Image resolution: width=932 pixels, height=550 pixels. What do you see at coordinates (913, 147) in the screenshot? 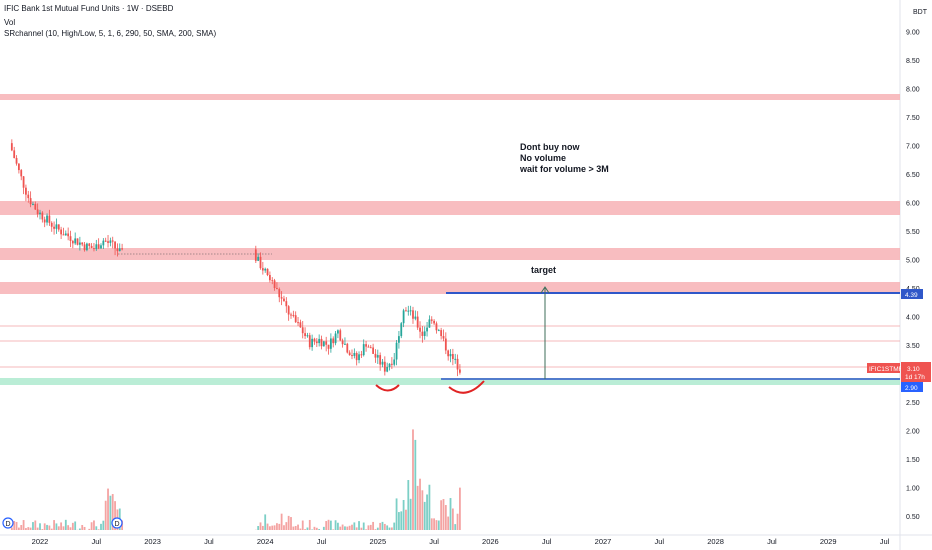
I see `price-tick-label: 7.00` at bounding box center [913, 147].